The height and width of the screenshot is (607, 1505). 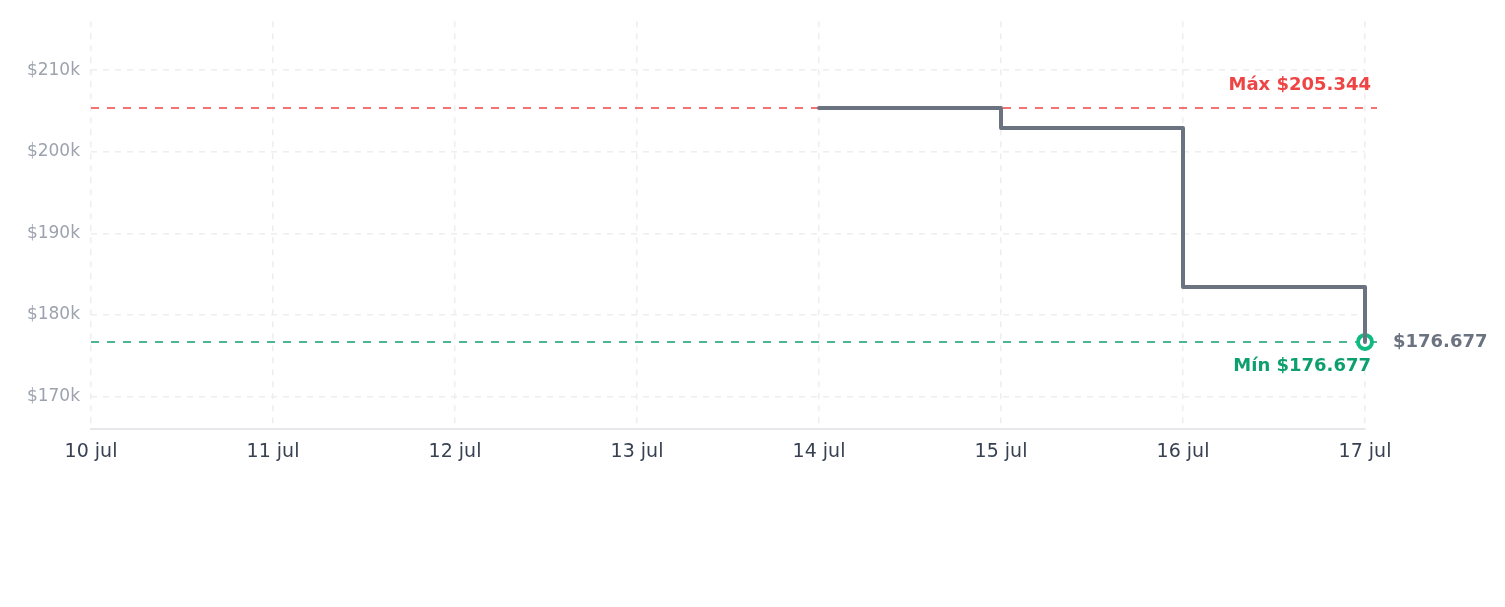 What do you see at coordinates (53, 231) in the screenshot?
I see `y-tick-label: $190k` at bounding box center [53, 231].